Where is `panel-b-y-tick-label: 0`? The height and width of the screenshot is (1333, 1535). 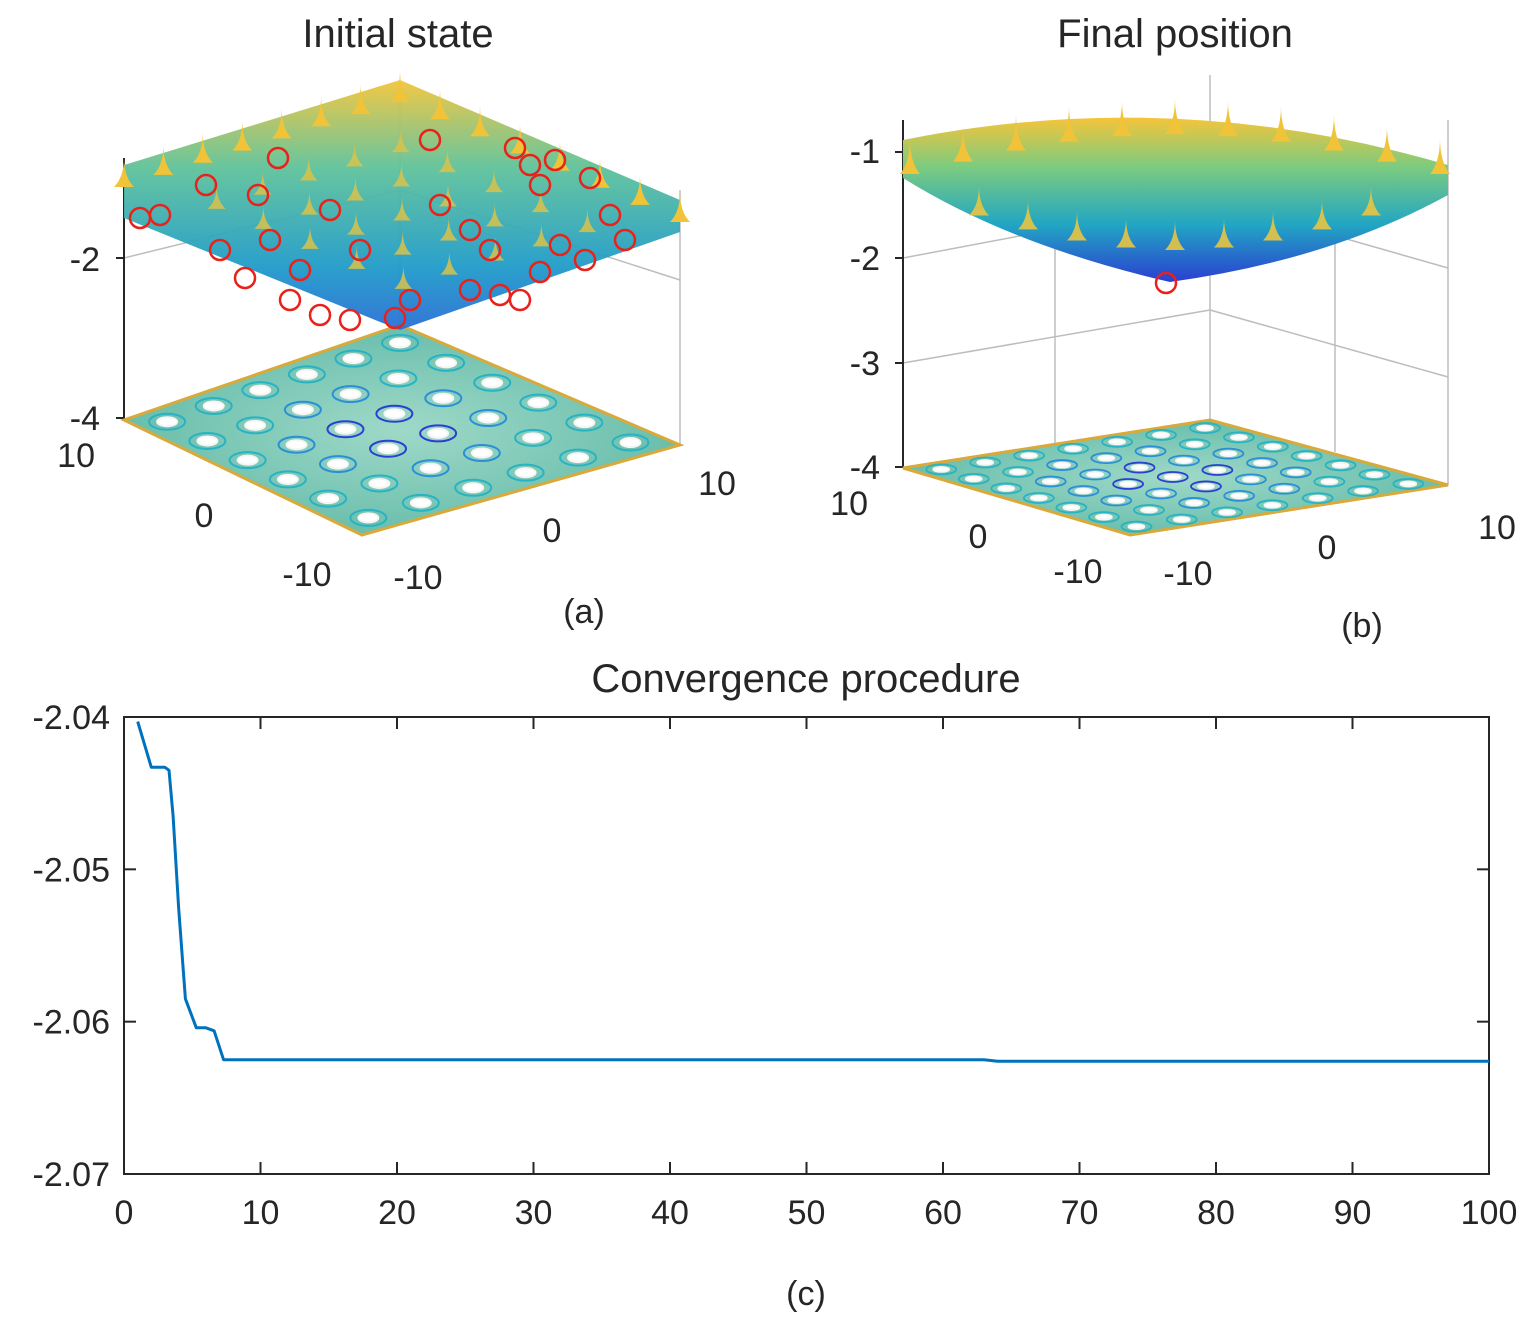
panel-b-y-tick-label: 0 is located at coordinates (978, 537).